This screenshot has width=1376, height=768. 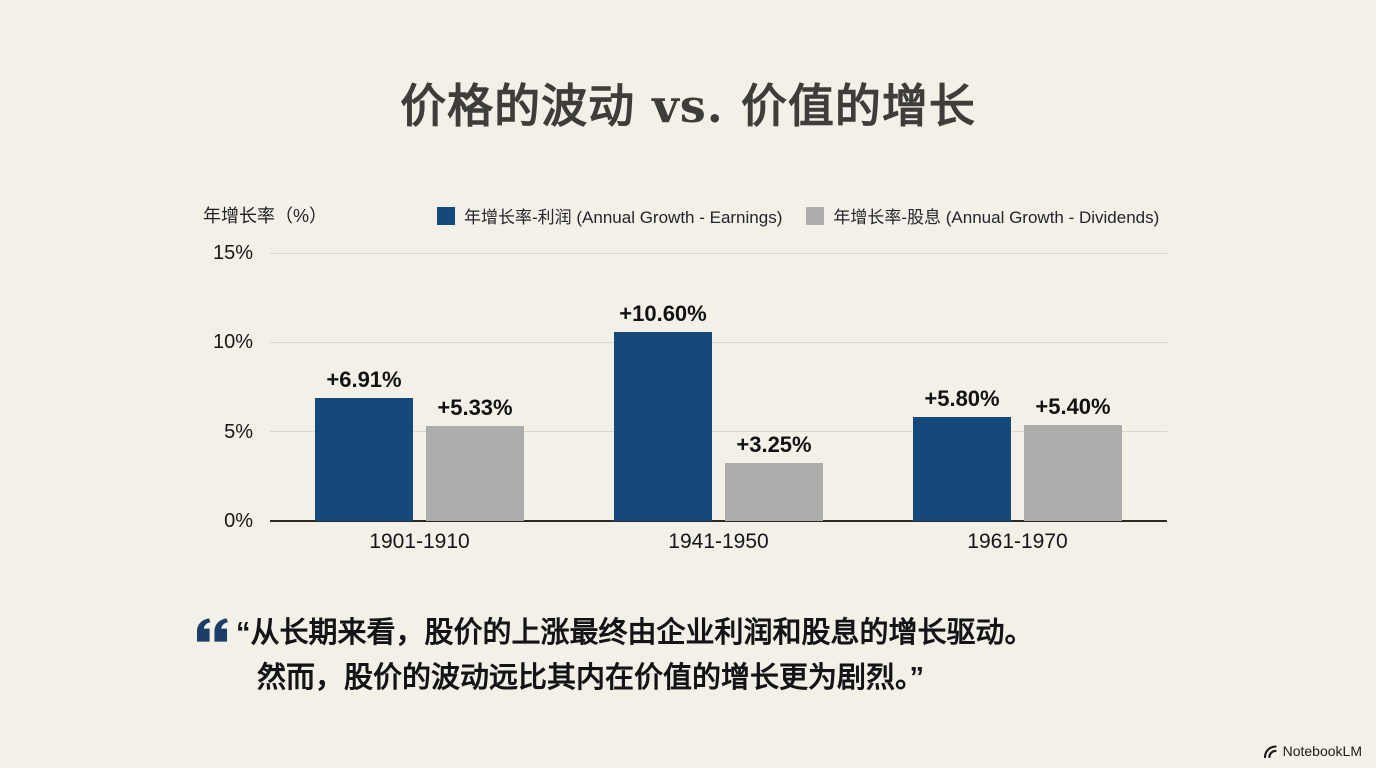 I want to click on quote-line-2: 然而，股价的波动远比其内在价值的增长更为剧烈。”, so click(x=591, y=678).